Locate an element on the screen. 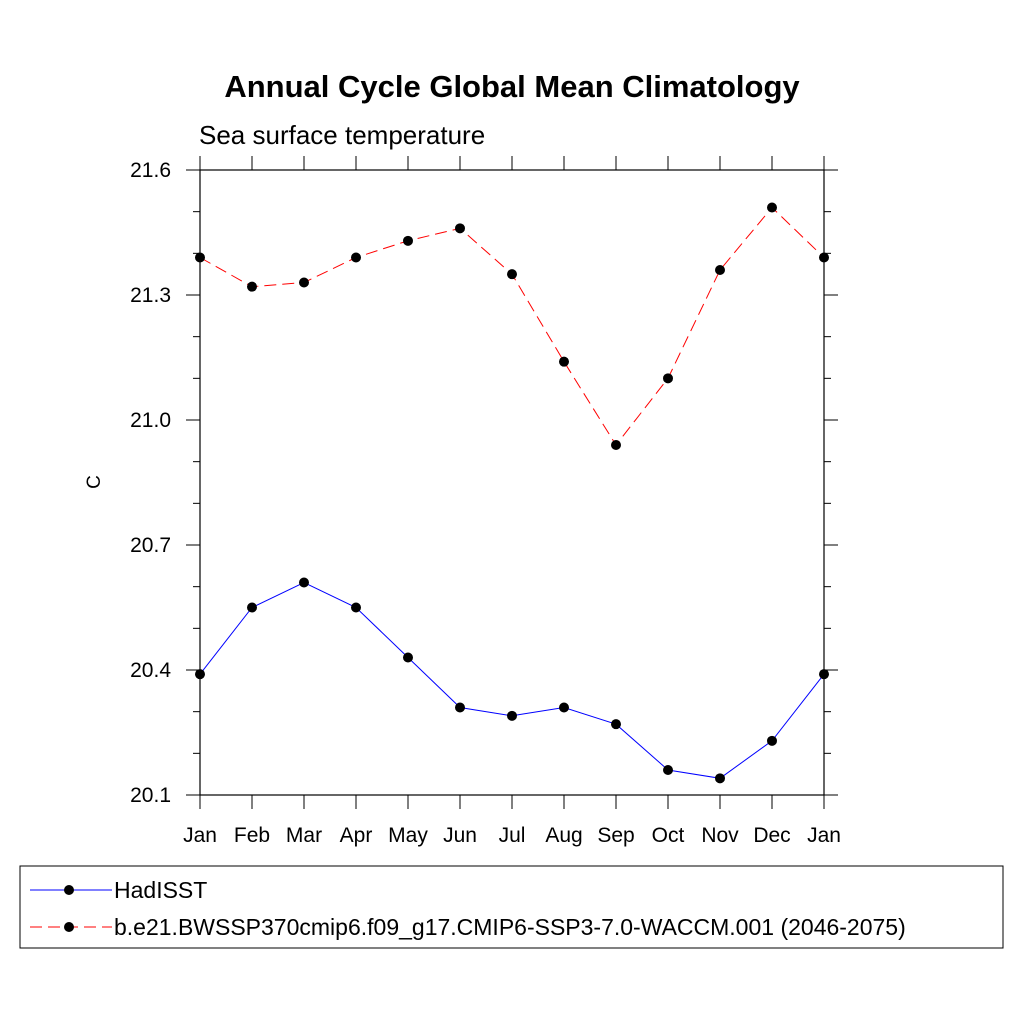  x-tick-label: Apr is located at coordinates (356, 835).